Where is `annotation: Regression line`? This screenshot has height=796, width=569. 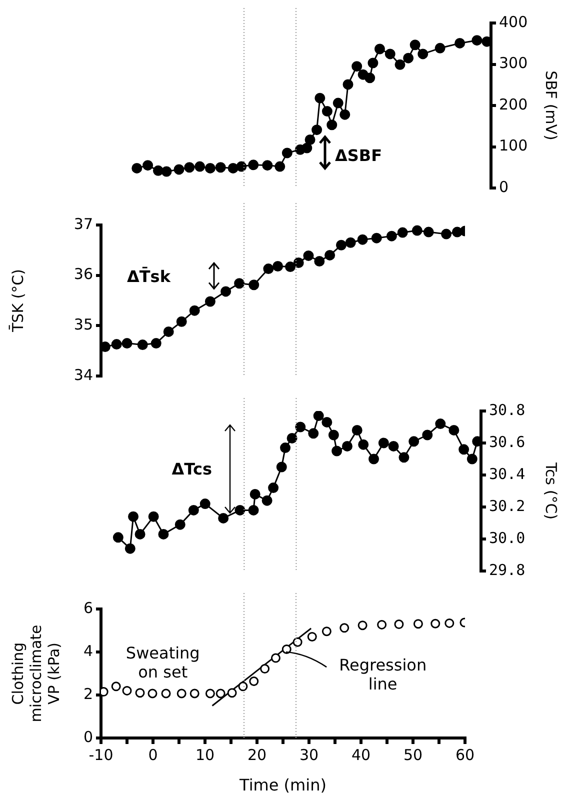 annotation: Regression line is located at coordinates (383, 674).